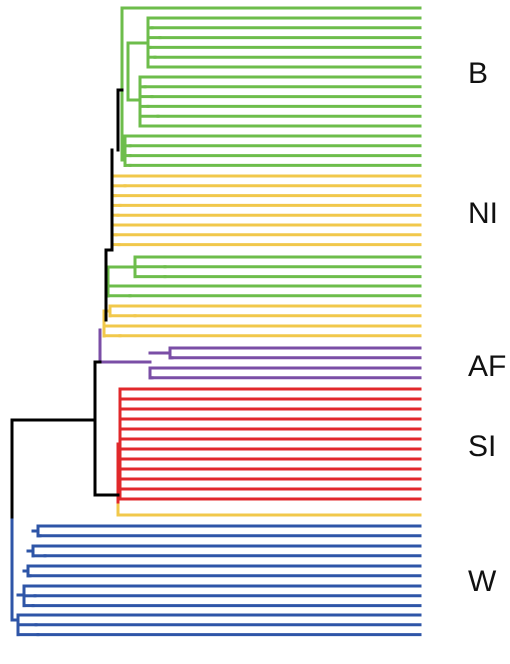 The height and width of the screenshot is (664, 510). What do you see at coordinates (482, 581) in the screenshot?
I see `group-label: W` at bounding box center [482, 581].